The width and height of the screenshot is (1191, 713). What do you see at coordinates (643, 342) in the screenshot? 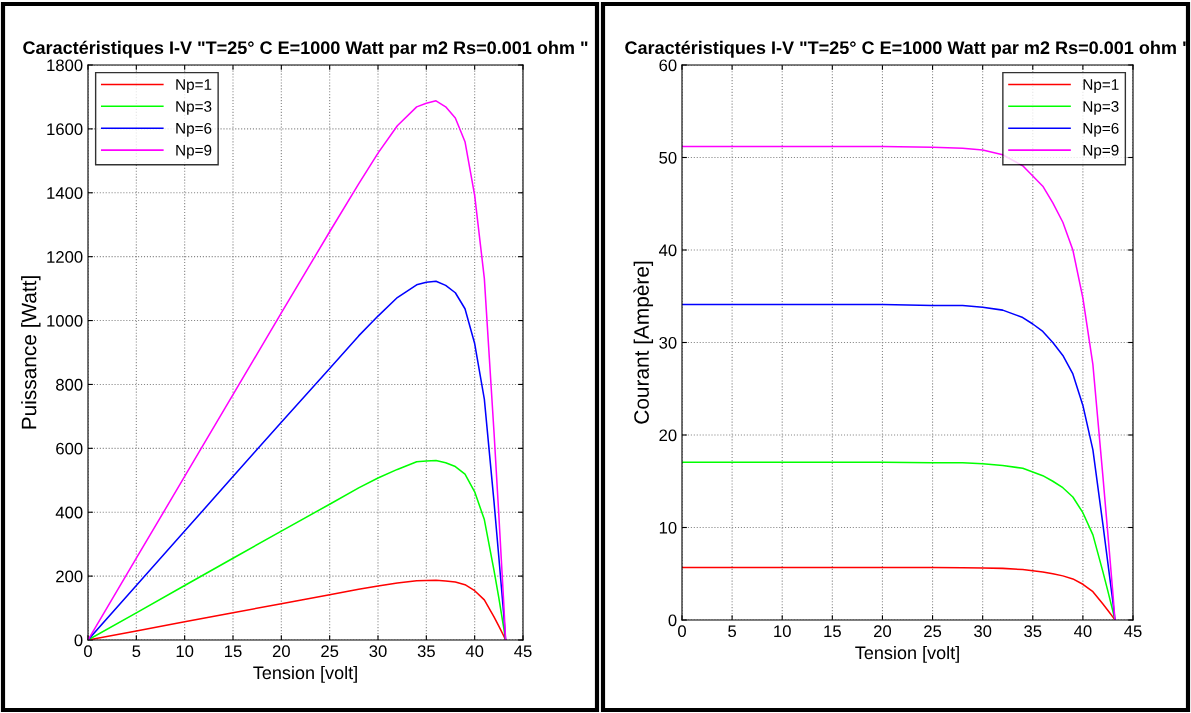
I see `y-axis-title: Courant [Ampère]` at bounding box center [643, 342].